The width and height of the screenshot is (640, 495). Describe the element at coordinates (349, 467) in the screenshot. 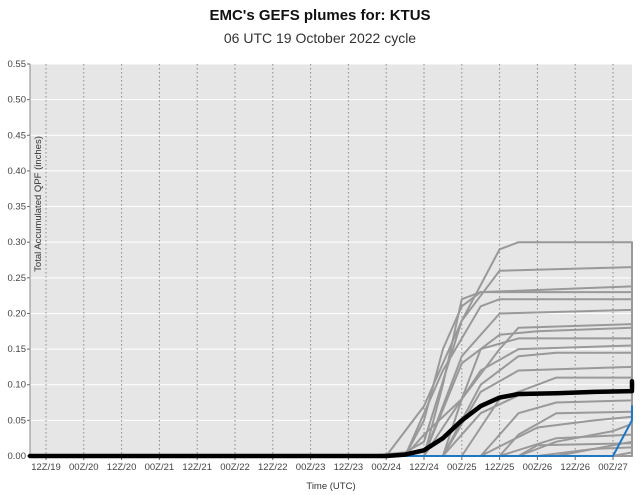

I see `x-tick-label: 12Z/23` at that location.